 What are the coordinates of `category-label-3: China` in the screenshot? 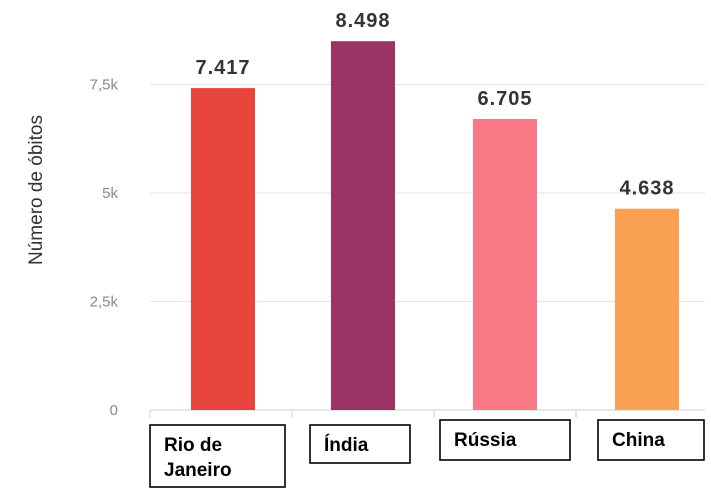 It's located at (651, 440).